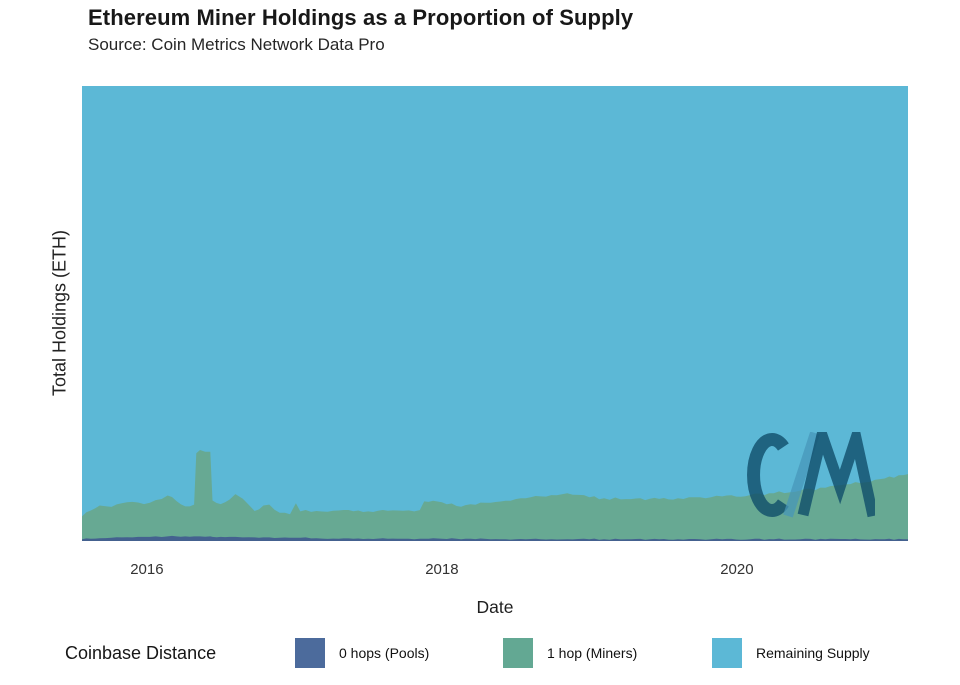 The width and height of the screenshot is (960, 685). What do you see at coordinates (495, 495) in the screenshot?
I see `miners-area` at bounding box center [495, 495].